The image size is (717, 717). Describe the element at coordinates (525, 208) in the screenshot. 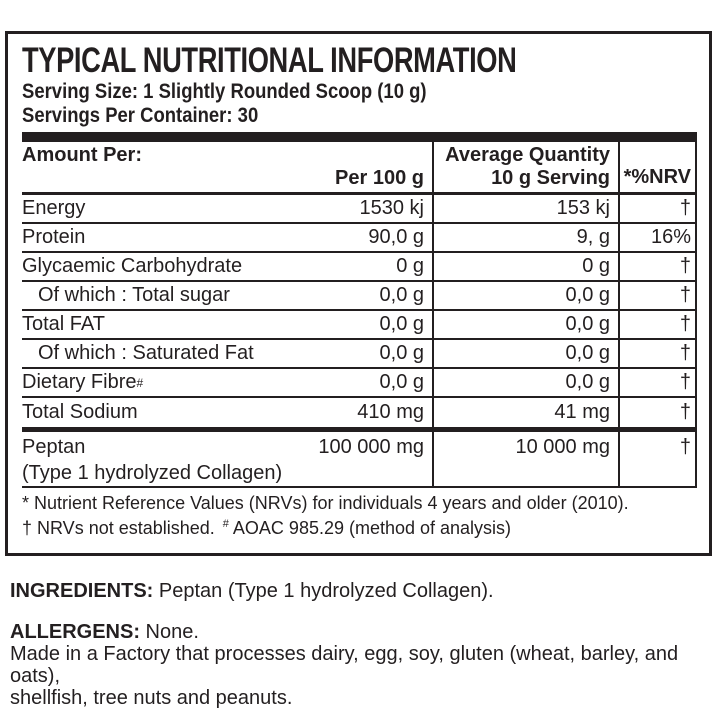

I see `row-serving-value: 153 kj` at that location.